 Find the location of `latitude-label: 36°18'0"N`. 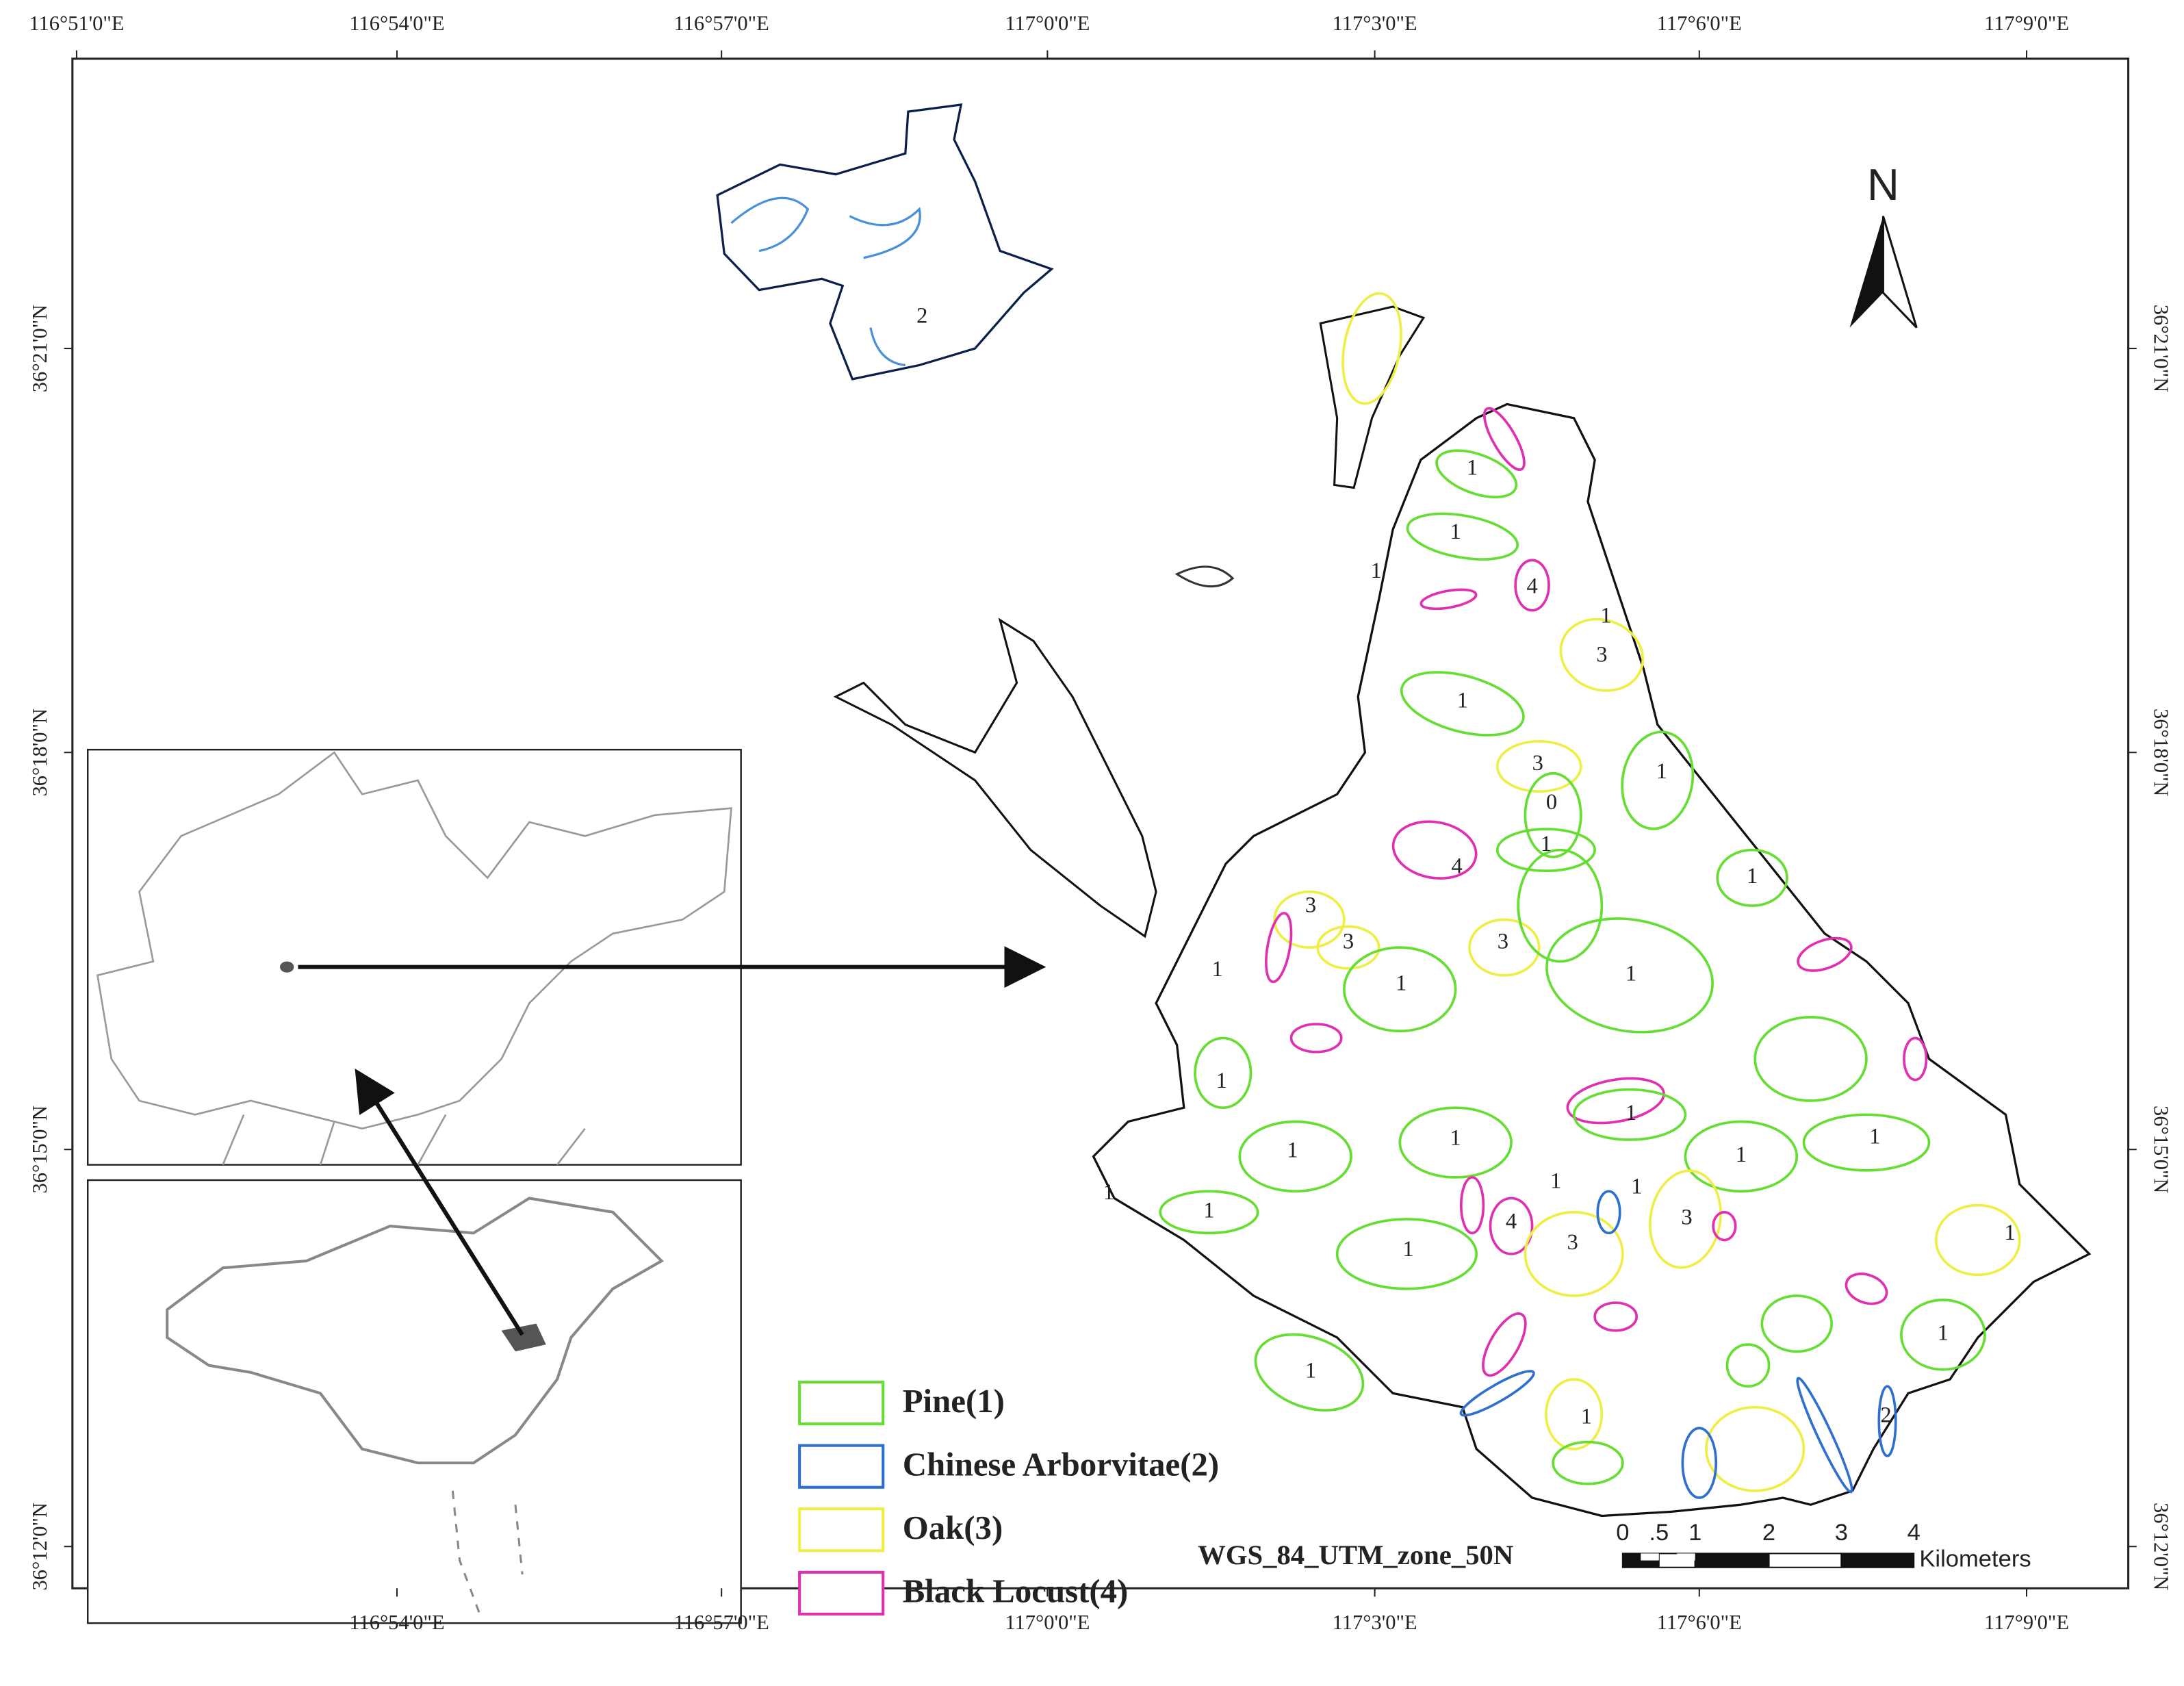

latitude-label: 36°18'0"N is located at coordinates (2160, 752).